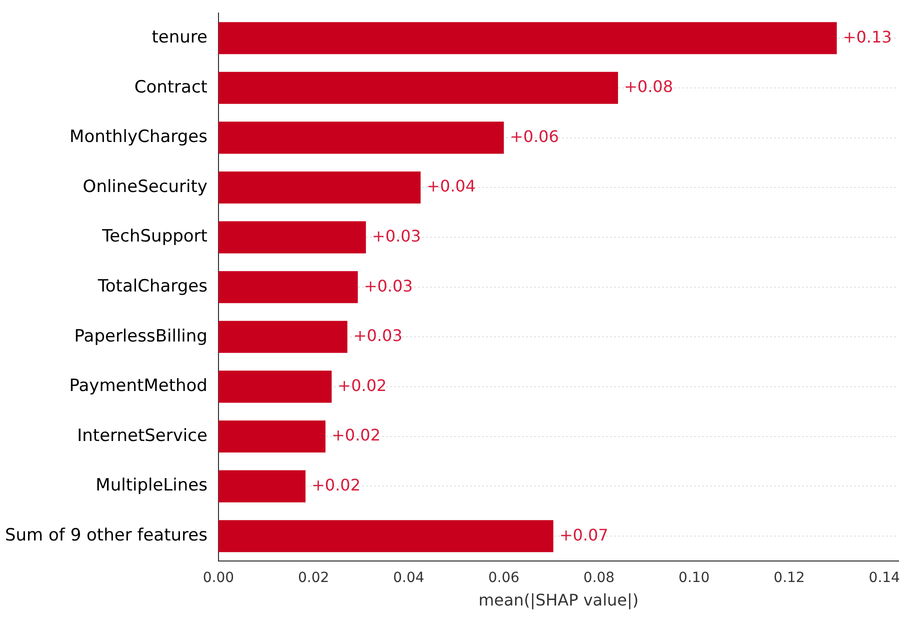 The height and width of the screenshot is (617, 903). Describe the element at coordinates (152, 486) in the screenshot. I see `y-tick-label: MultipleLines` at that location.